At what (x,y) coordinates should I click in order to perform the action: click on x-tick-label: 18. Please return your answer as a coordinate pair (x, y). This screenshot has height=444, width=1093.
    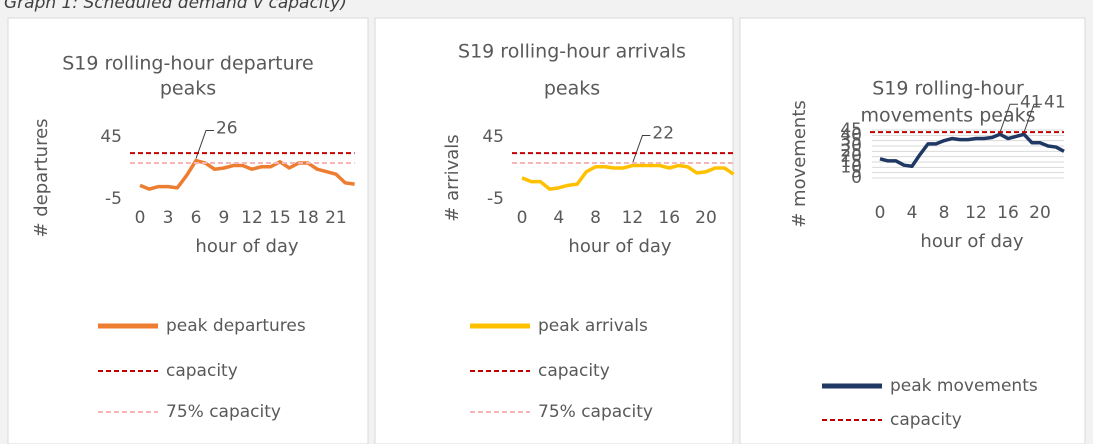
    Looking at the image, I should click on (308, 218).